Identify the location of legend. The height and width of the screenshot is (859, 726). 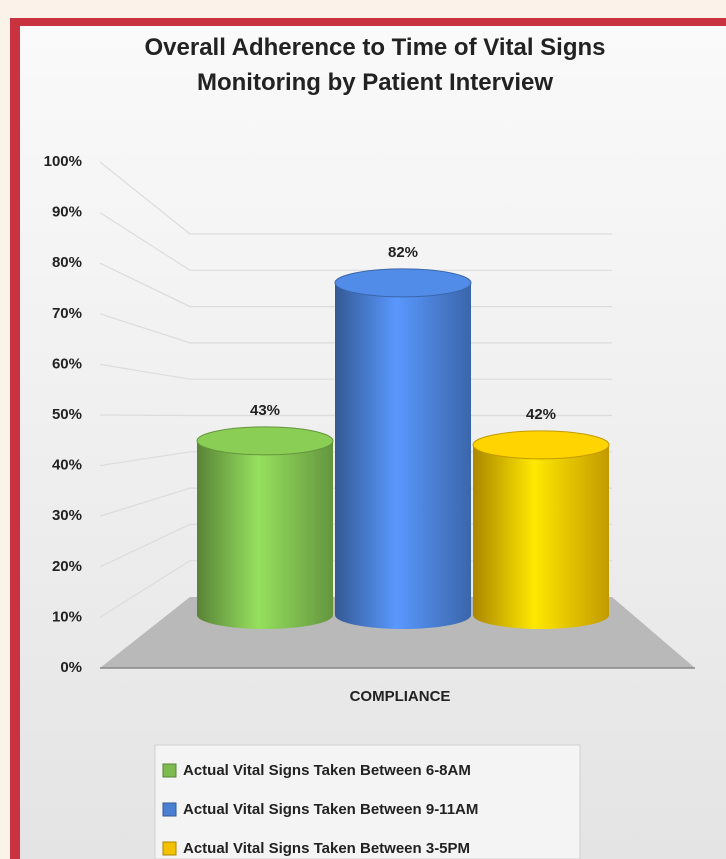
(367, 801).